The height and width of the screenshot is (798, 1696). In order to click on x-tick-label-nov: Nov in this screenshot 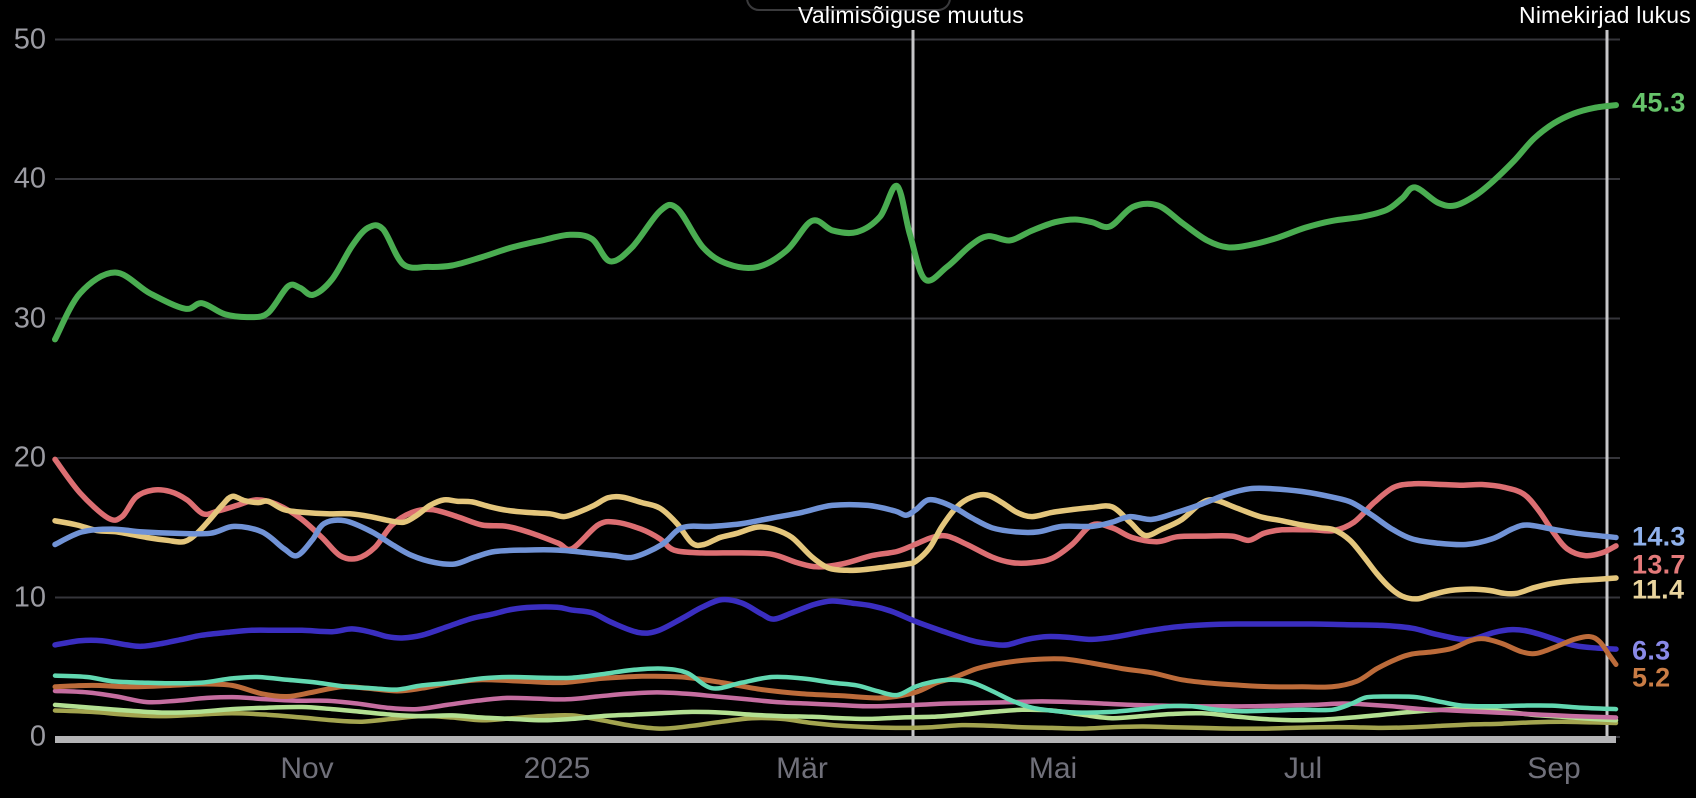, I will do `click(307, 768)`.